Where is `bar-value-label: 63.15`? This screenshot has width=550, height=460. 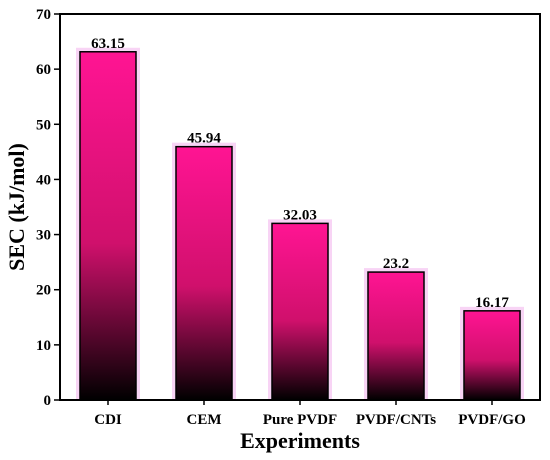 bar-value-label: 63.15 is located at coordinates (108, 44).